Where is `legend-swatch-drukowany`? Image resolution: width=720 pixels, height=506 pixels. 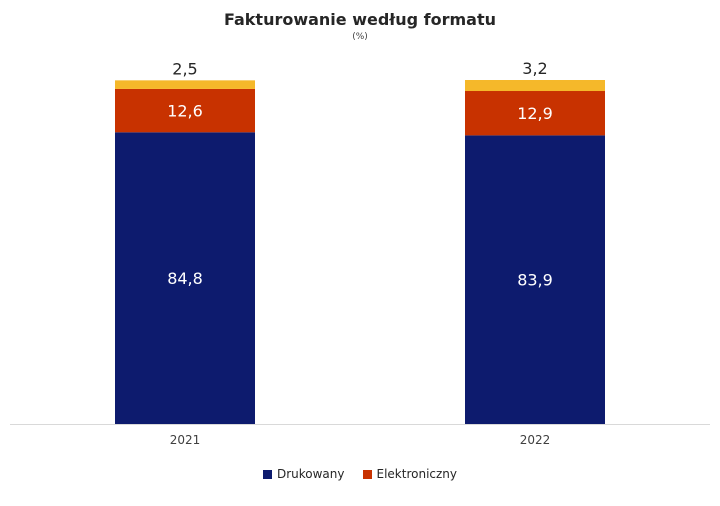 legend-swatch-drukowany is located at coordinates (267, 474).